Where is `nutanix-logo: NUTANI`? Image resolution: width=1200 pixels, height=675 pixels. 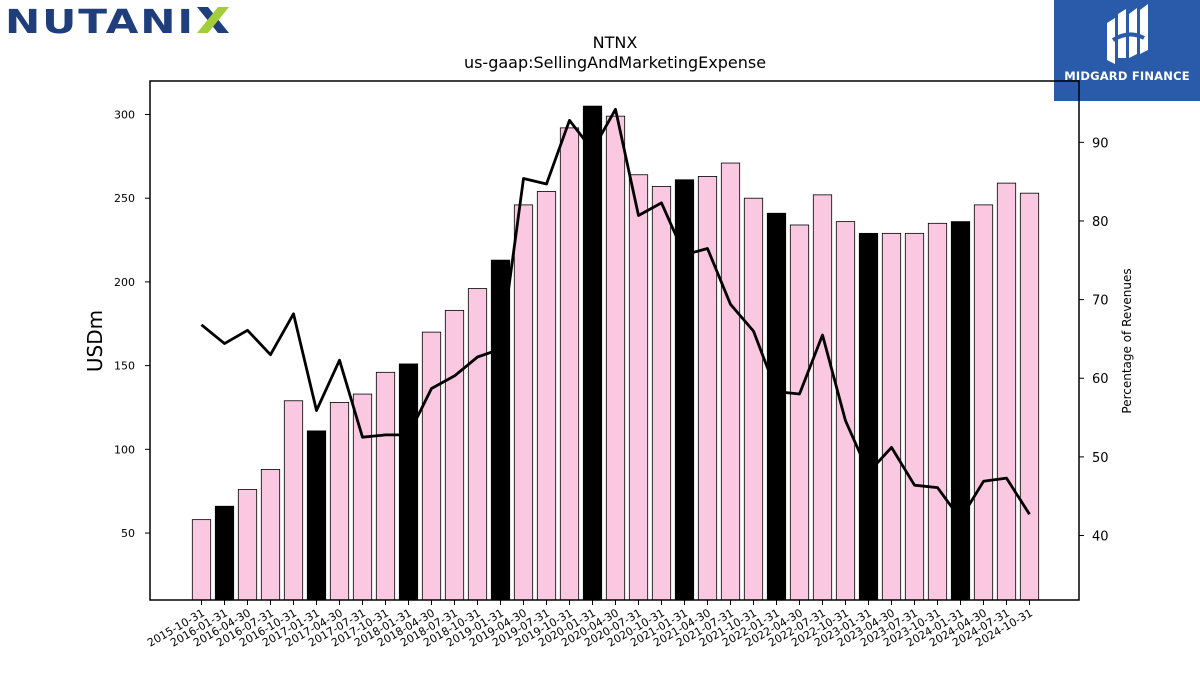
nutanix-logo: NUTANI is located at coordinates (117, 20).